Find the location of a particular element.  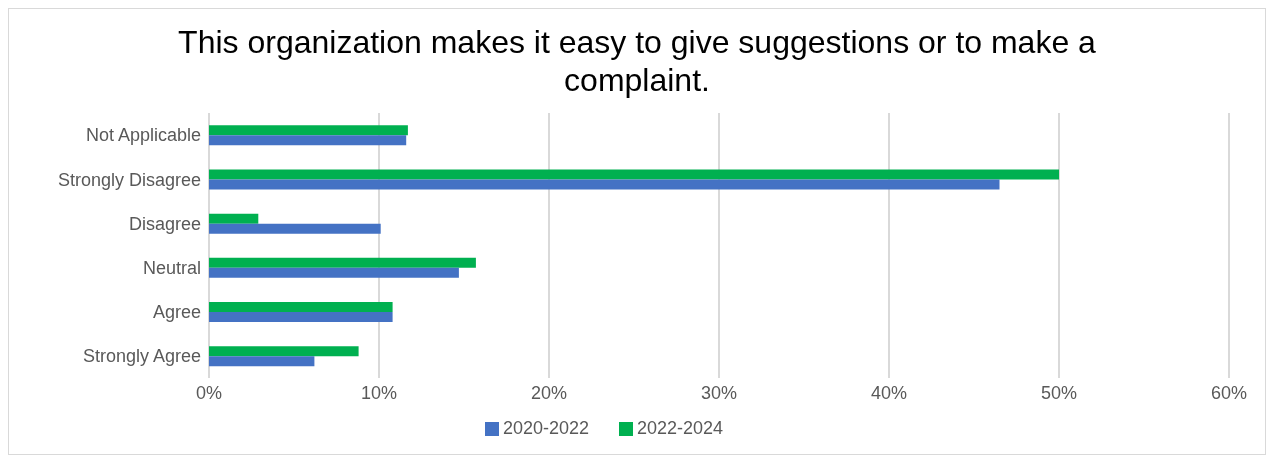

x-tick-label: 10% is located at coordinates (379, 392).